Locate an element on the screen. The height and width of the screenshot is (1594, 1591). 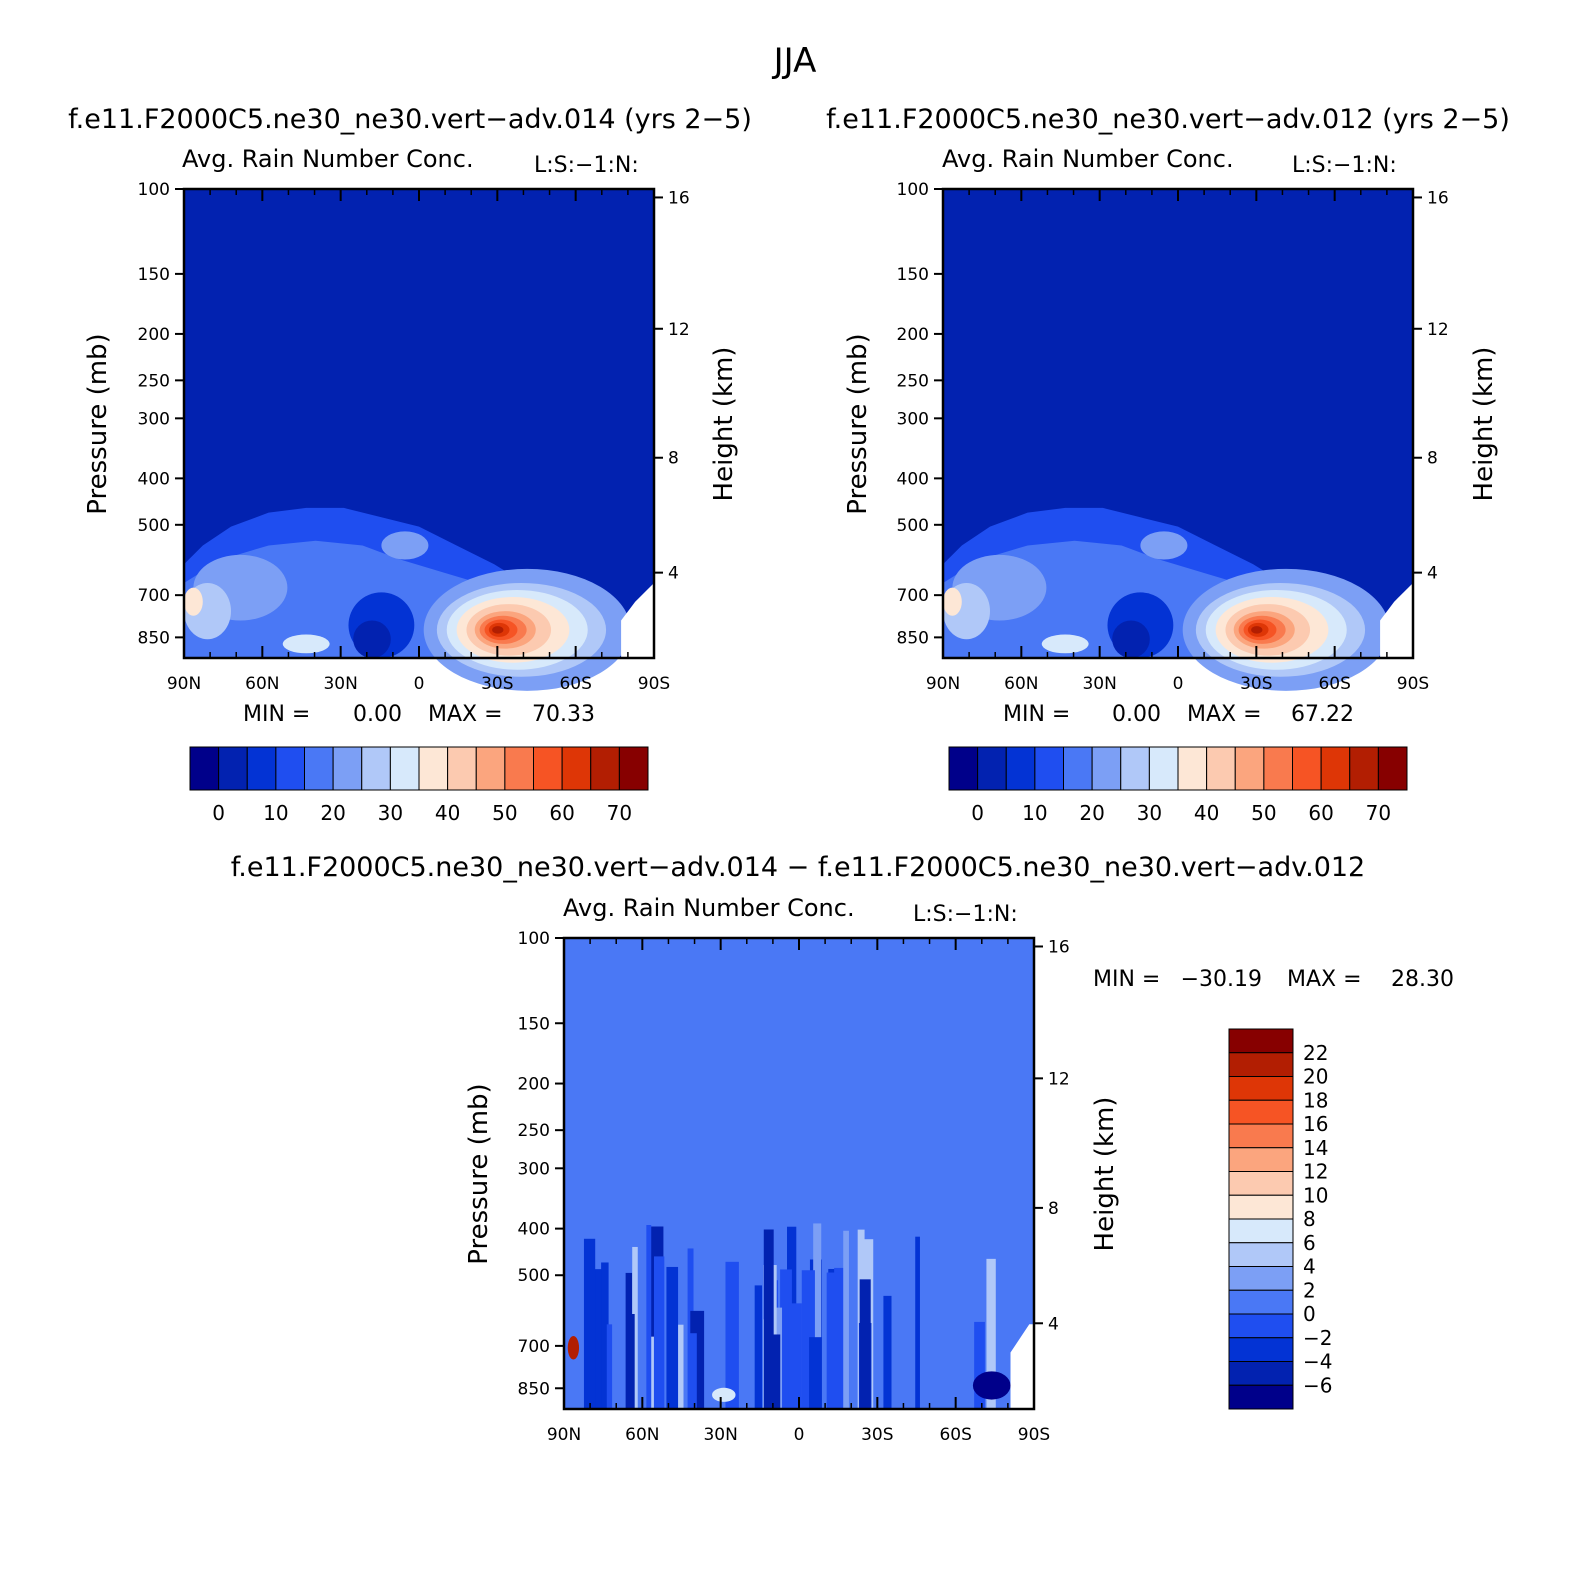
height-tick-label: 12 is located at coordinates (679, 330).